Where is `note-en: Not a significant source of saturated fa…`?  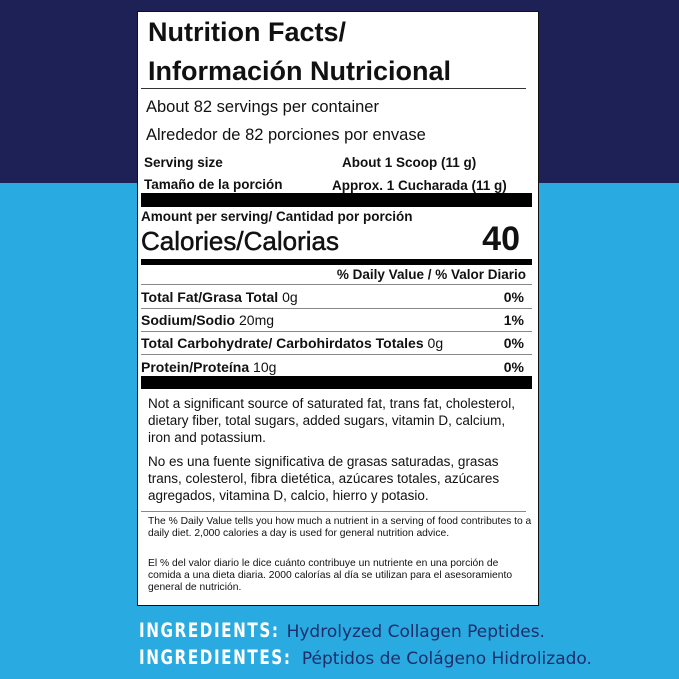
note-en: Not a significant source of saturated fa… is located at coordinates (331, 420).